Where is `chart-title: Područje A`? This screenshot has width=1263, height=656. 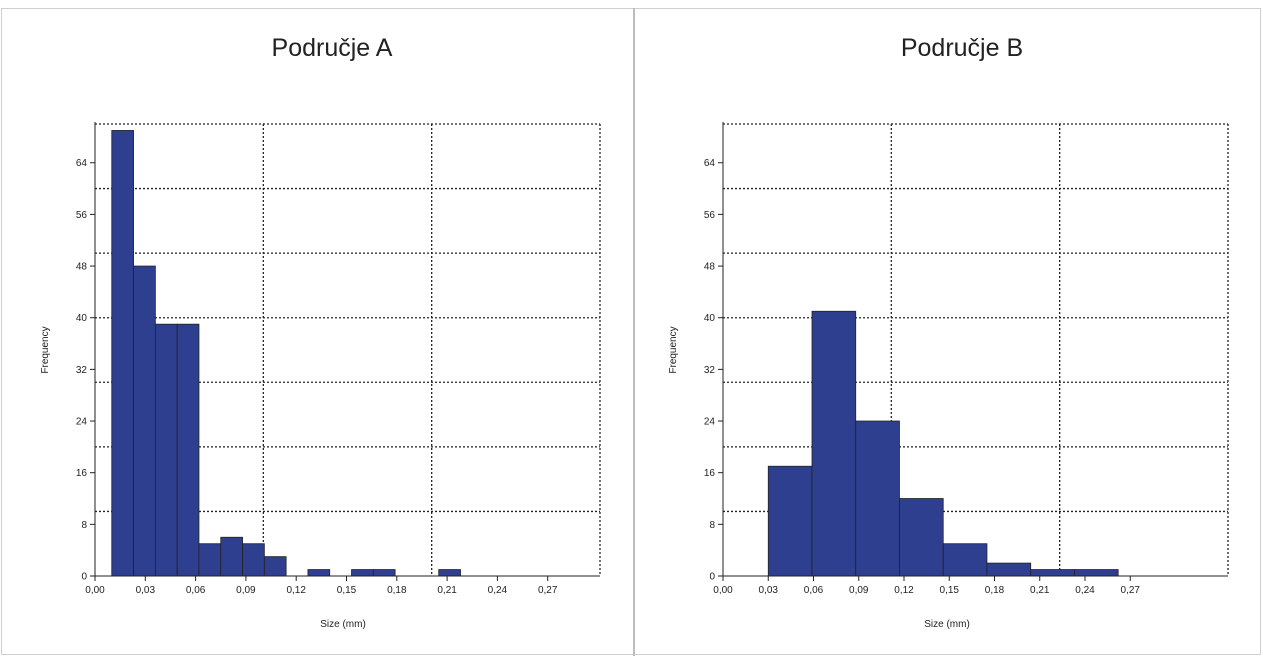
chart-title: Područje A is located at coordinates (332, 48).